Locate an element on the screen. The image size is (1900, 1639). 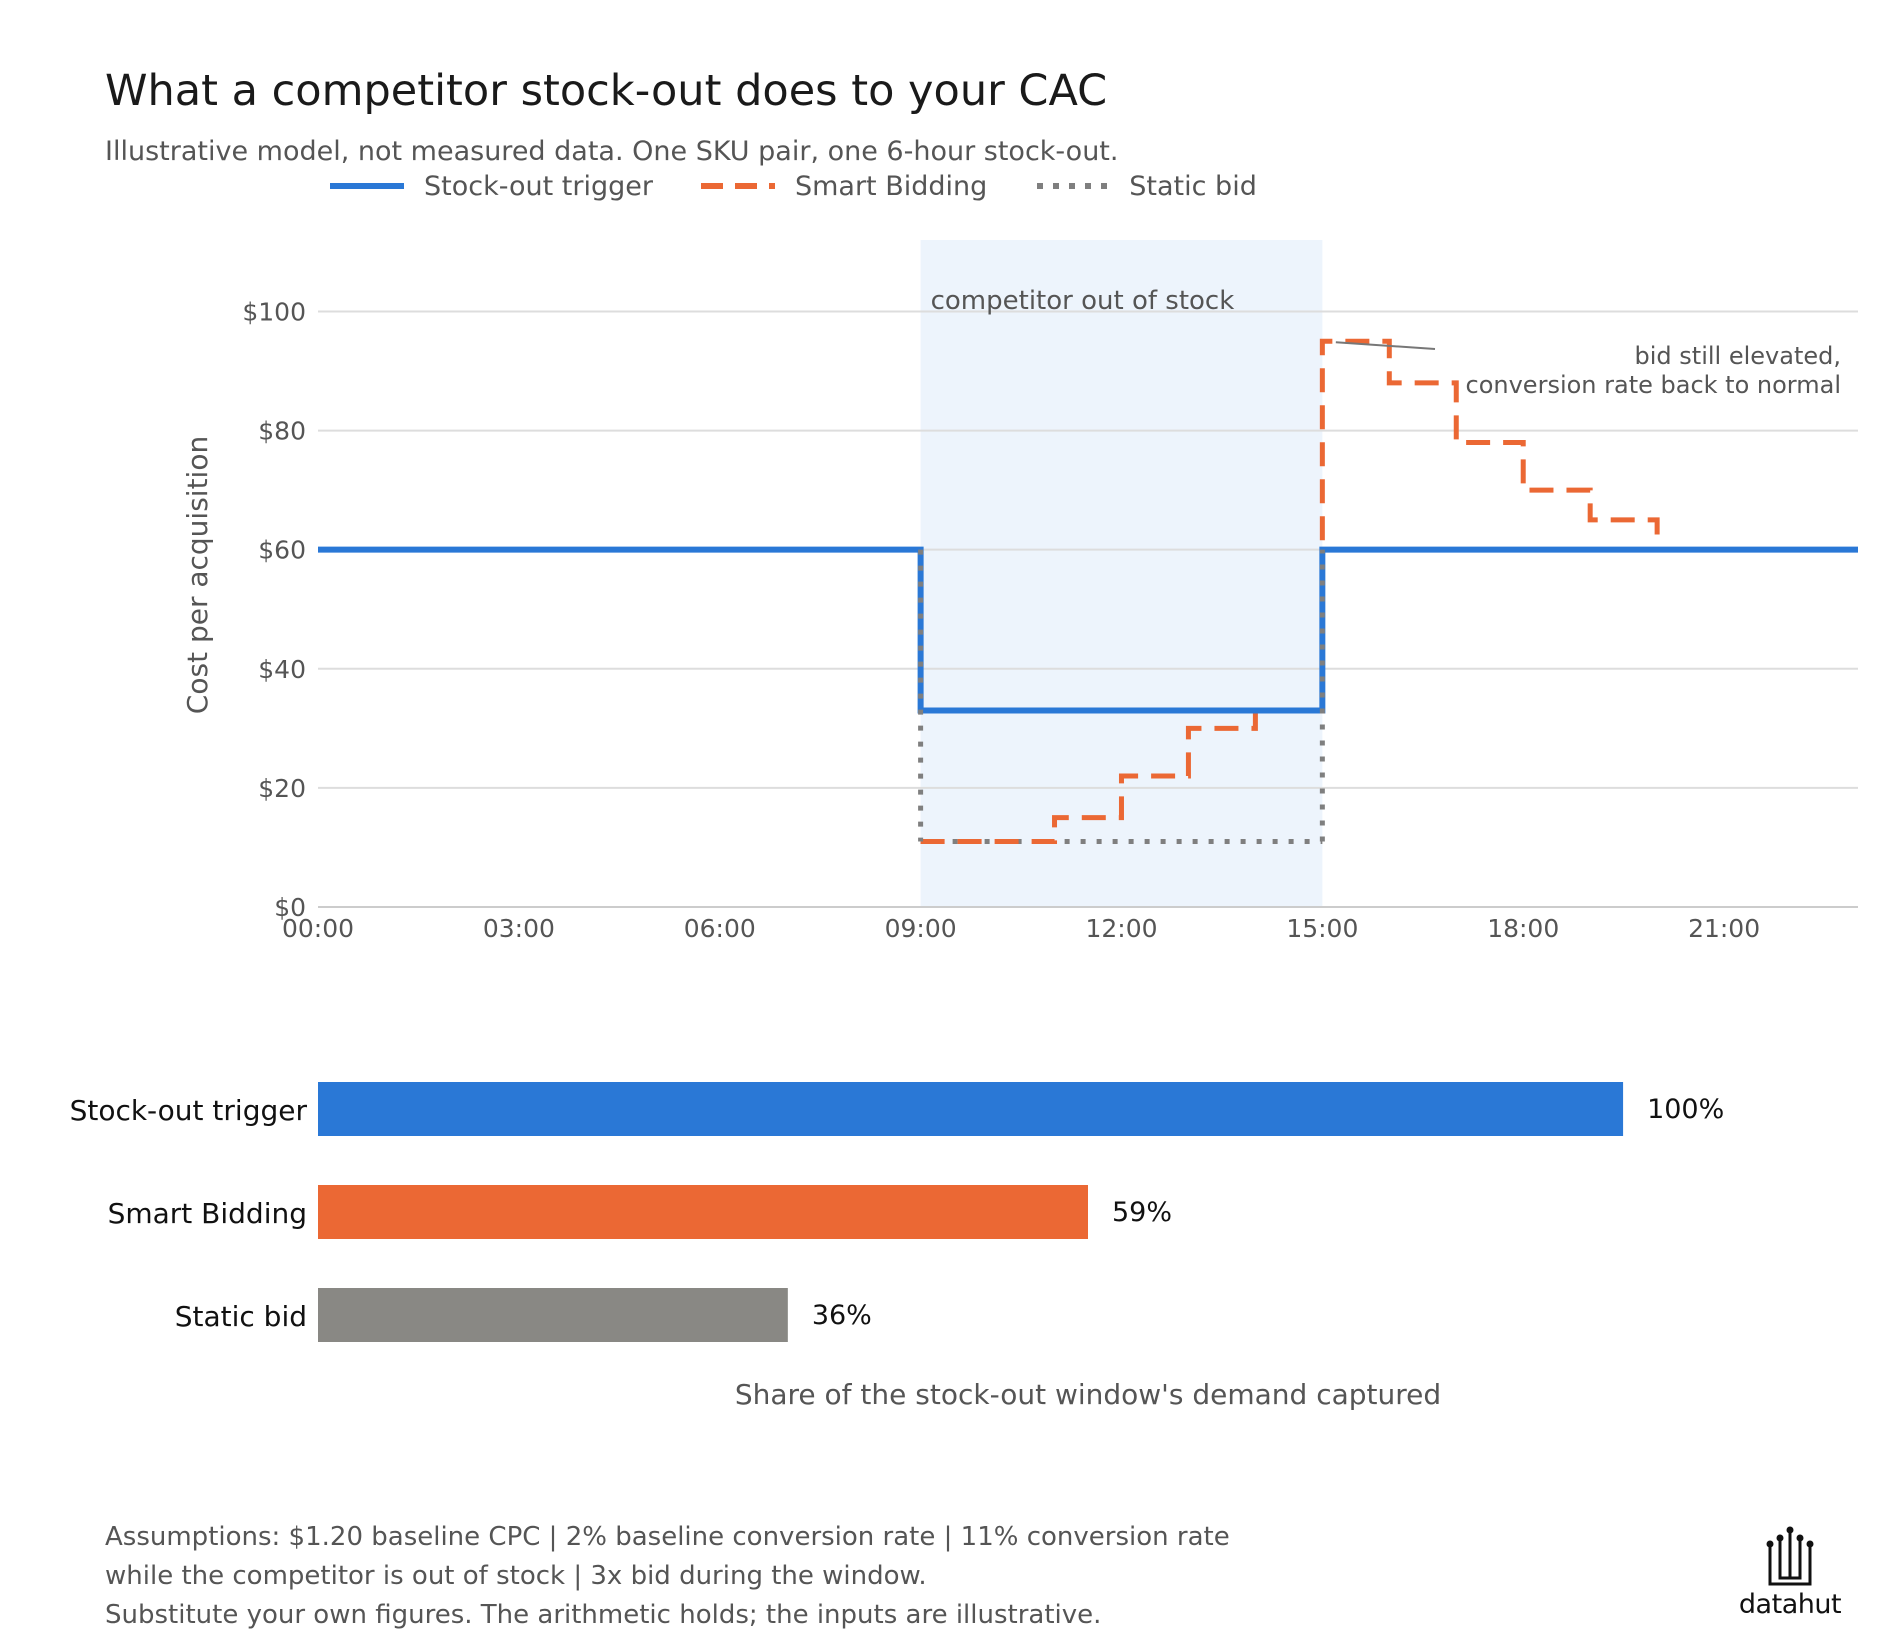
y-tick-label: $100 is located at coordinates (274, 311).